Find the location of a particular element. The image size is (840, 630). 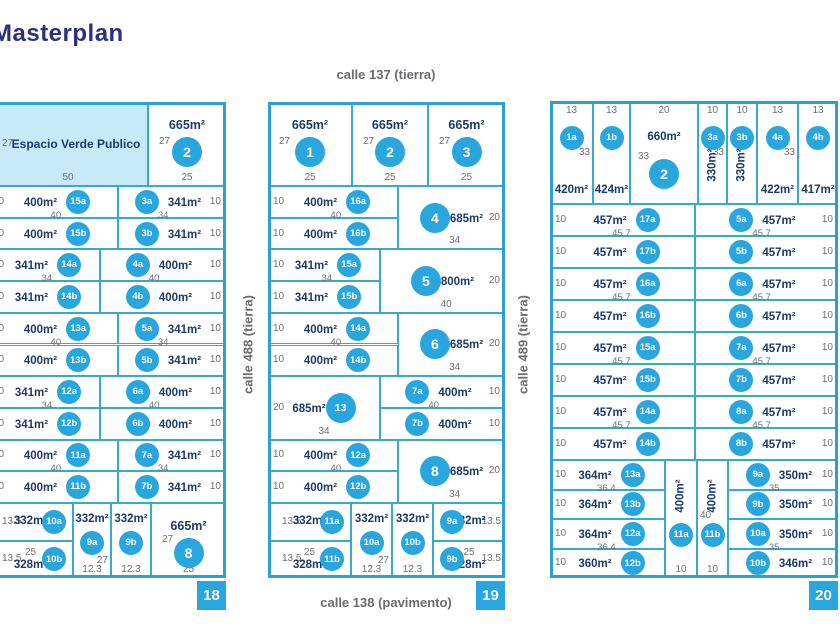

lot-cell-20-16b: 10 457m² 16b is located at coordinates (622, 316).